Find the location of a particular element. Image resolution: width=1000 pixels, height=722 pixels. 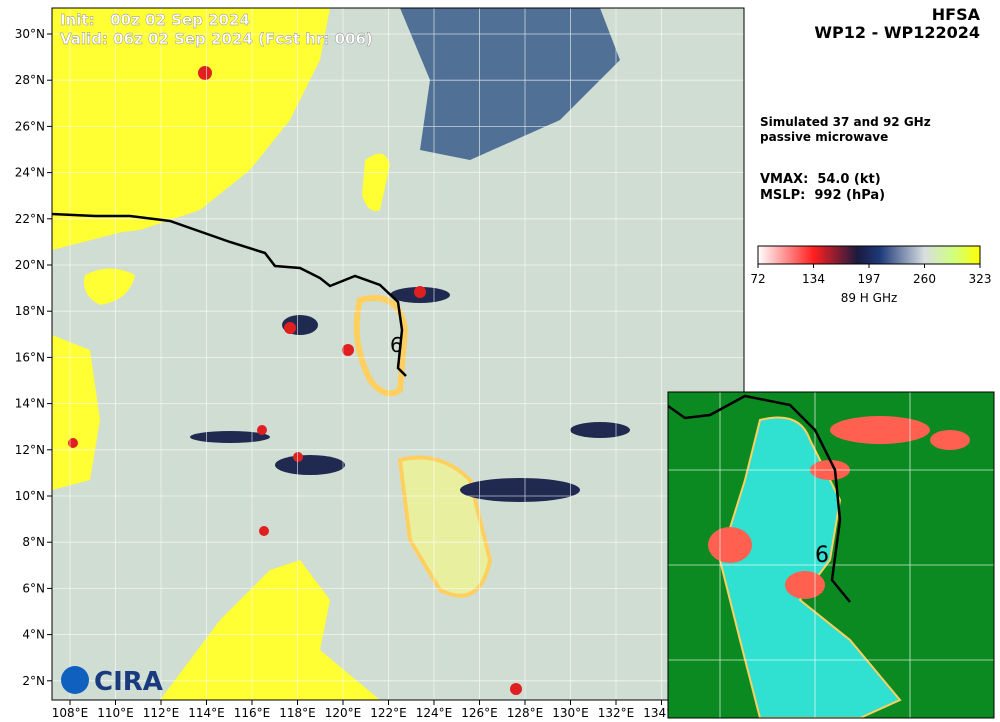

colorbar is located at coordinates (869, 255).